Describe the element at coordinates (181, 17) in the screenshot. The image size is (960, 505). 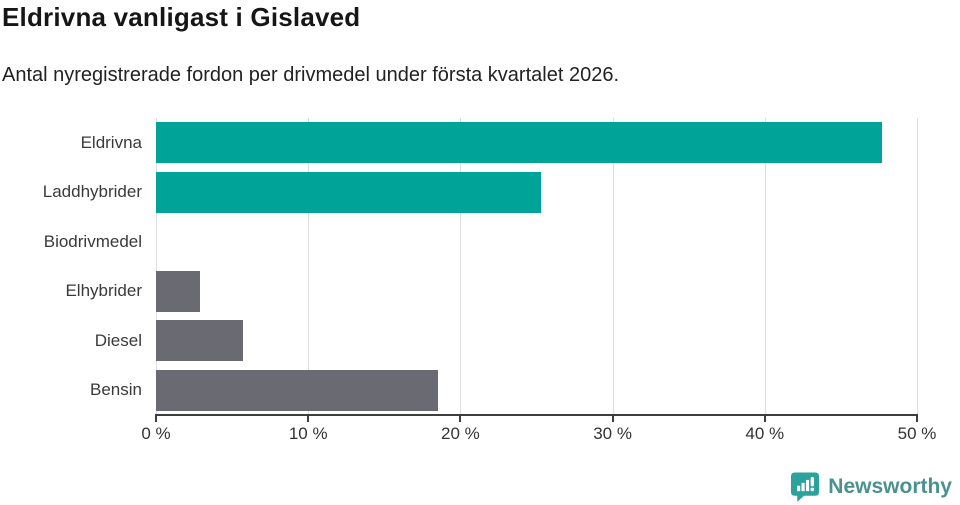
I see `chart-title: Eldrivna vanligast i Gislaved` at that location.